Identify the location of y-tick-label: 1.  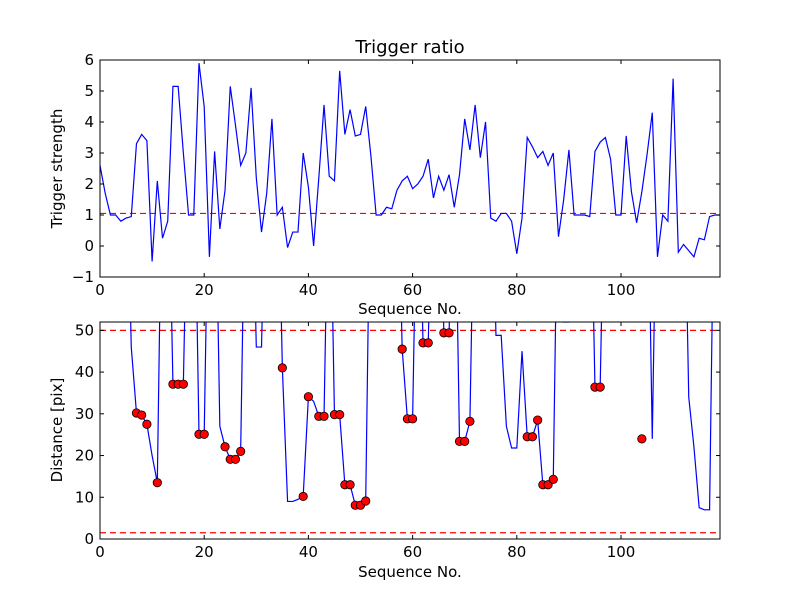
(89, 215).